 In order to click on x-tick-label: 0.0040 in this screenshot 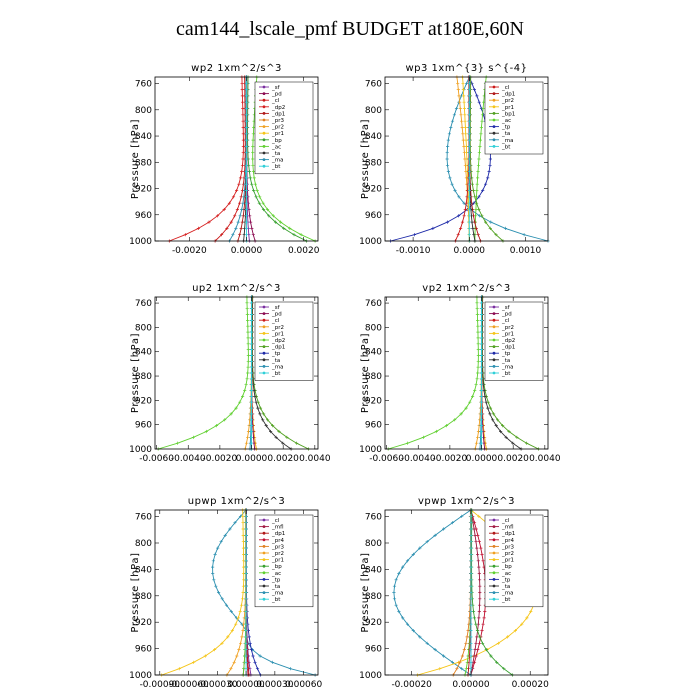, I will do `click(315, 459)`.